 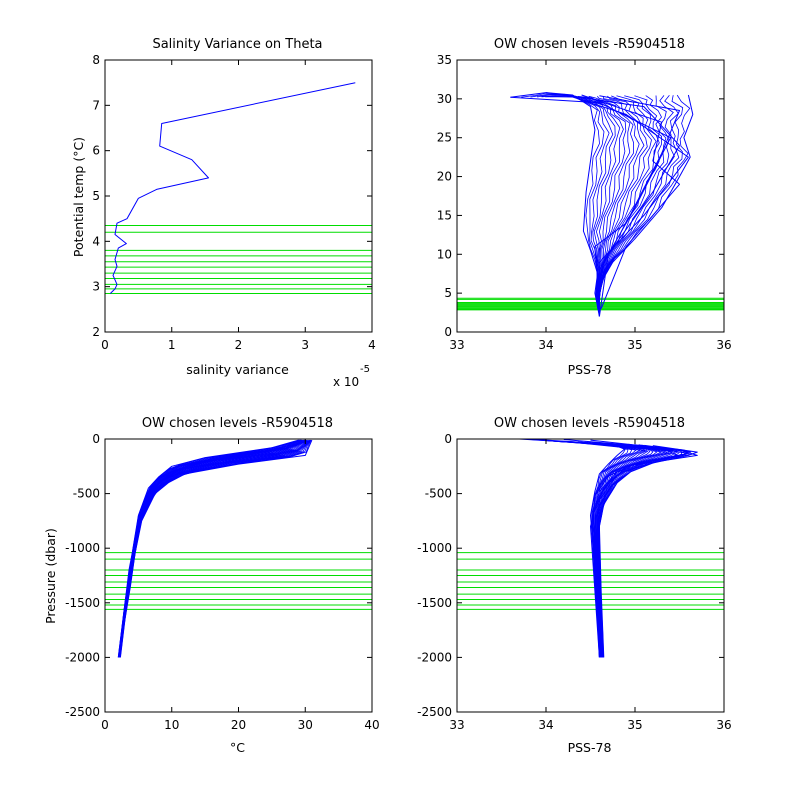 What do you see at coordinates (50, 576) in the screenshot?
I see `y-axis-label: Pressure (dbar)` at bounding box center [50, 576].